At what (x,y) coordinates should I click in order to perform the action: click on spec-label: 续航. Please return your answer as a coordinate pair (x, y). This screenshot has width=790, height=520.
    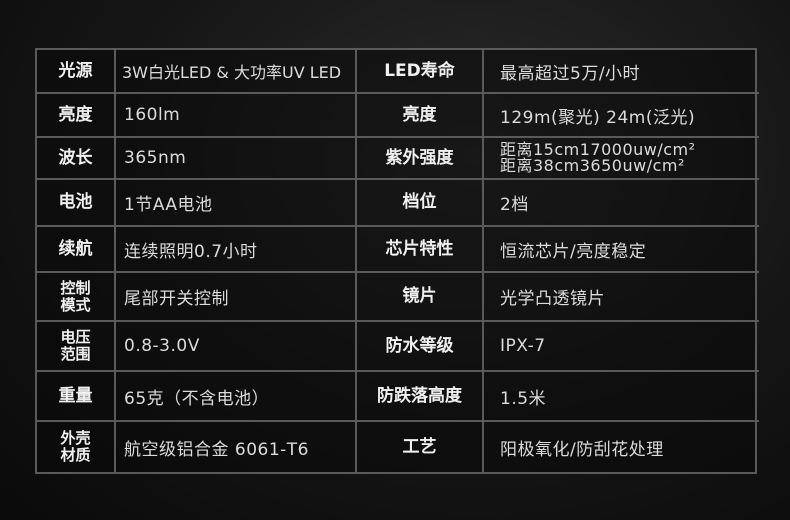
    Looking at the image, I should click on (76, 250).